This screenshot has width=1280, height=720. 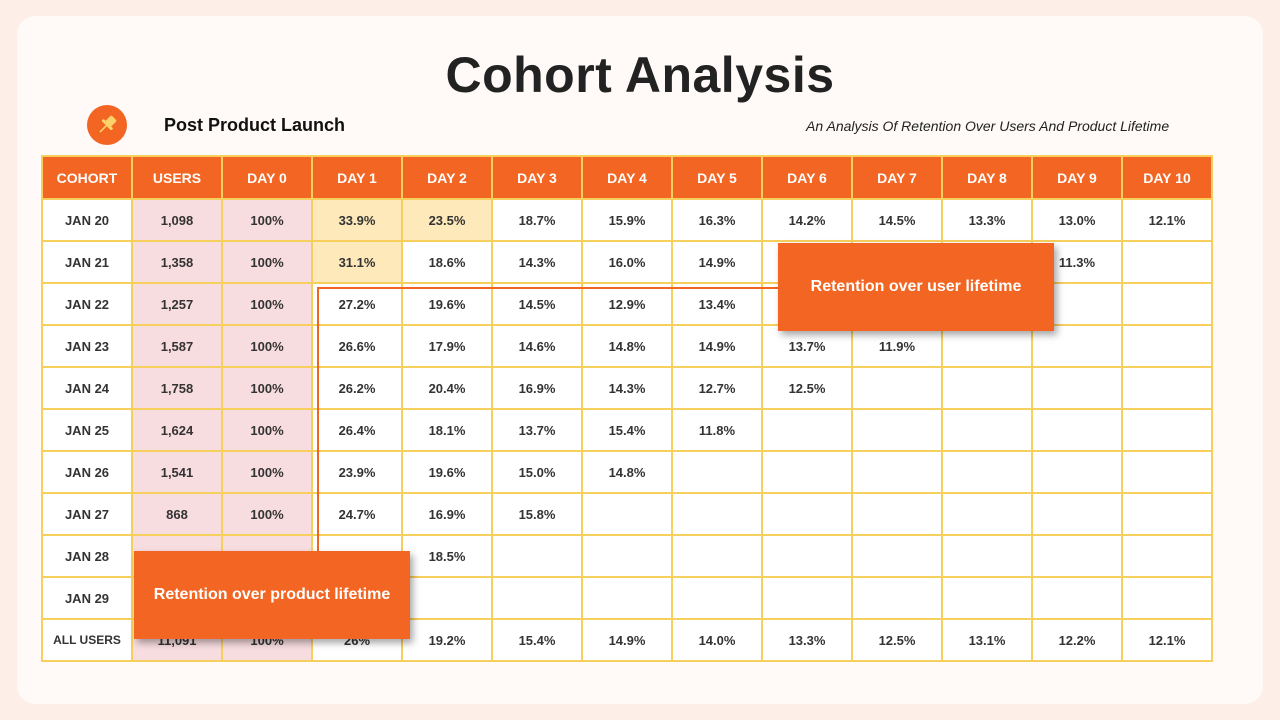 What do you see at coordinates (357, 472) in the screenshot?
I see `table-cell: 23.9%` at bounding box center [357, 472].